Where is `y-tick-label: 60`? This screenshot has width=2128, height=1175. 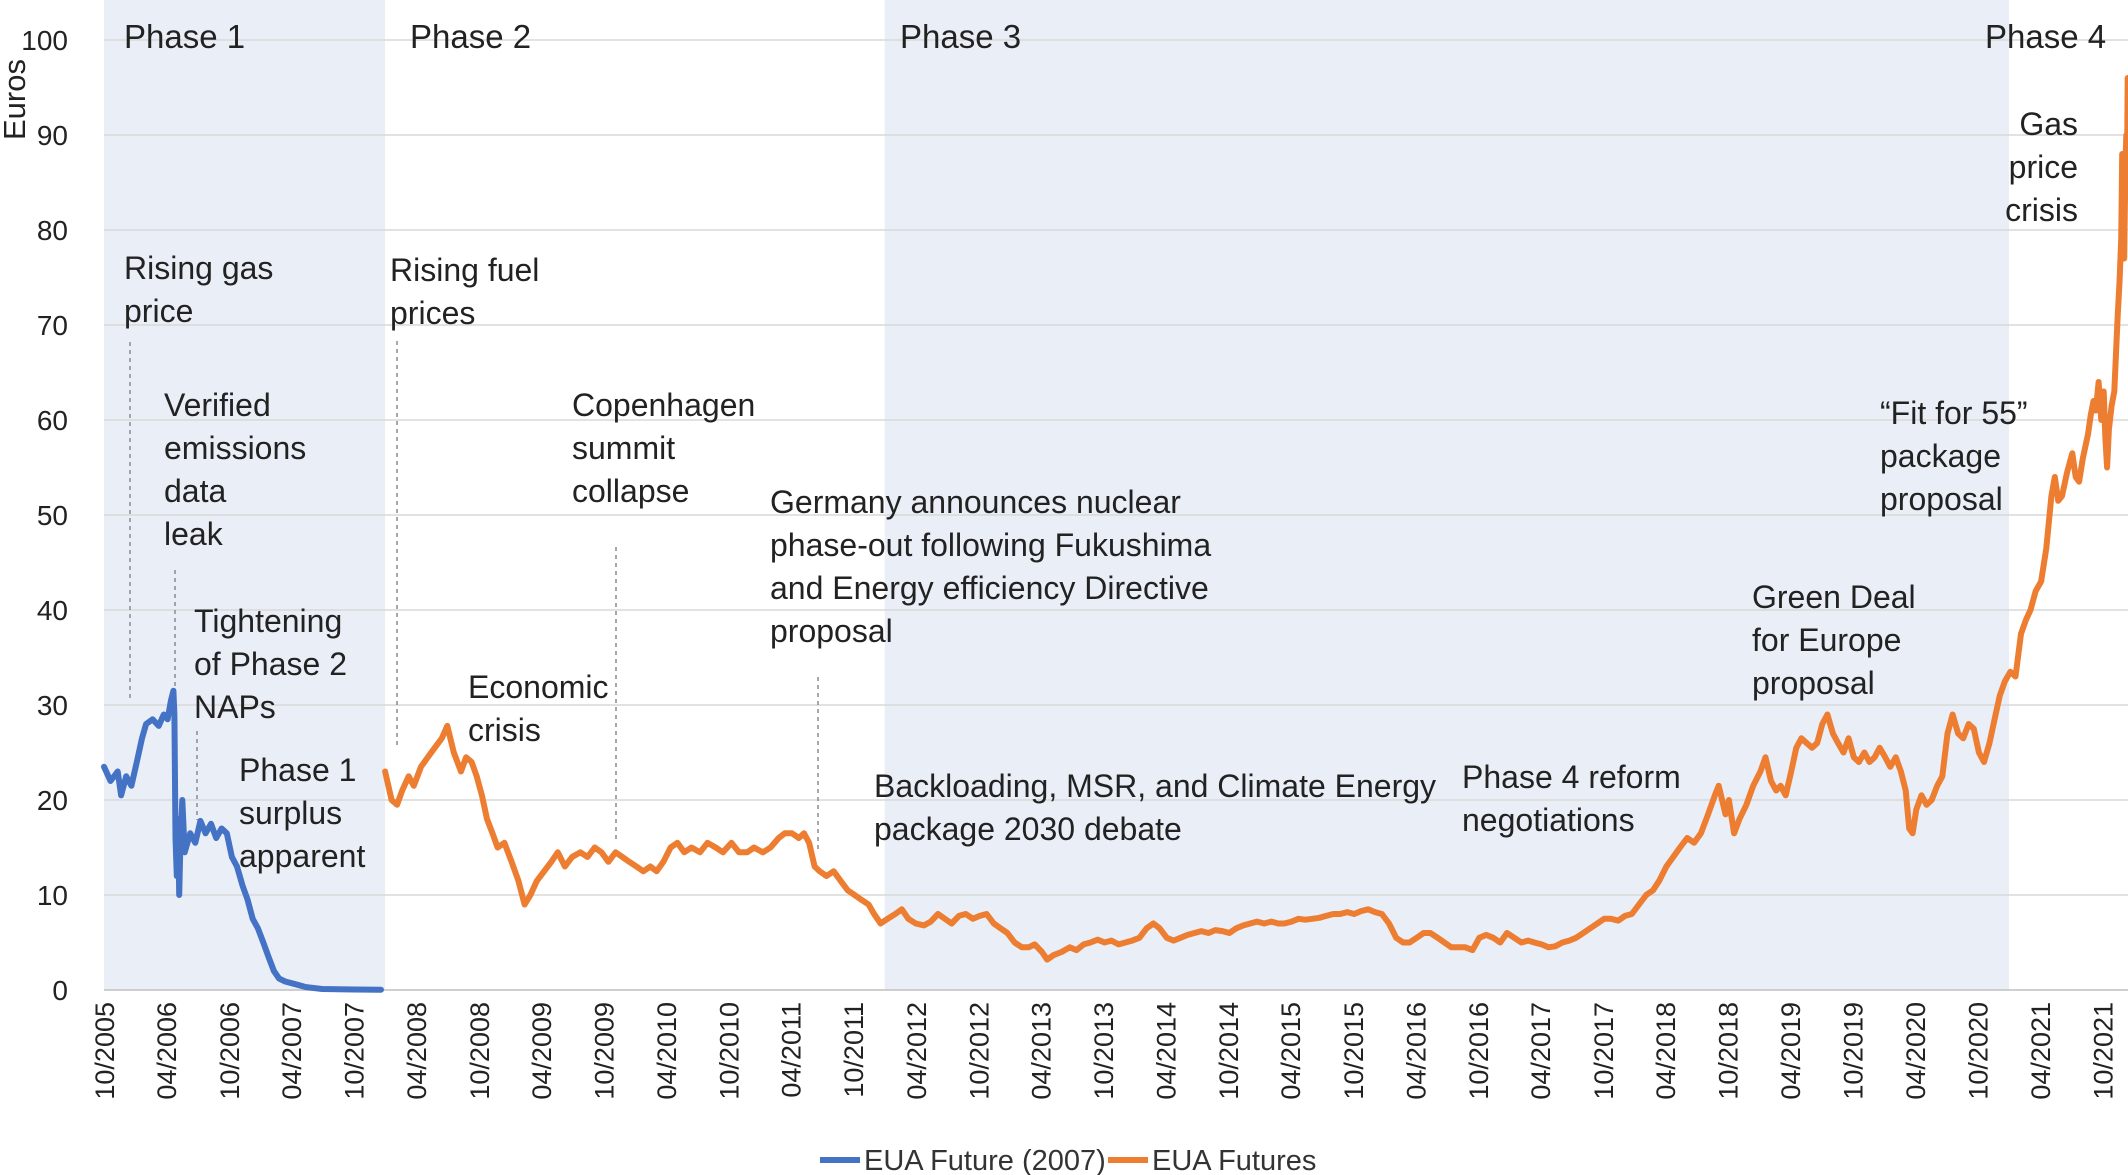 y-tick-label: 60 is located at coordinates (52, 420).